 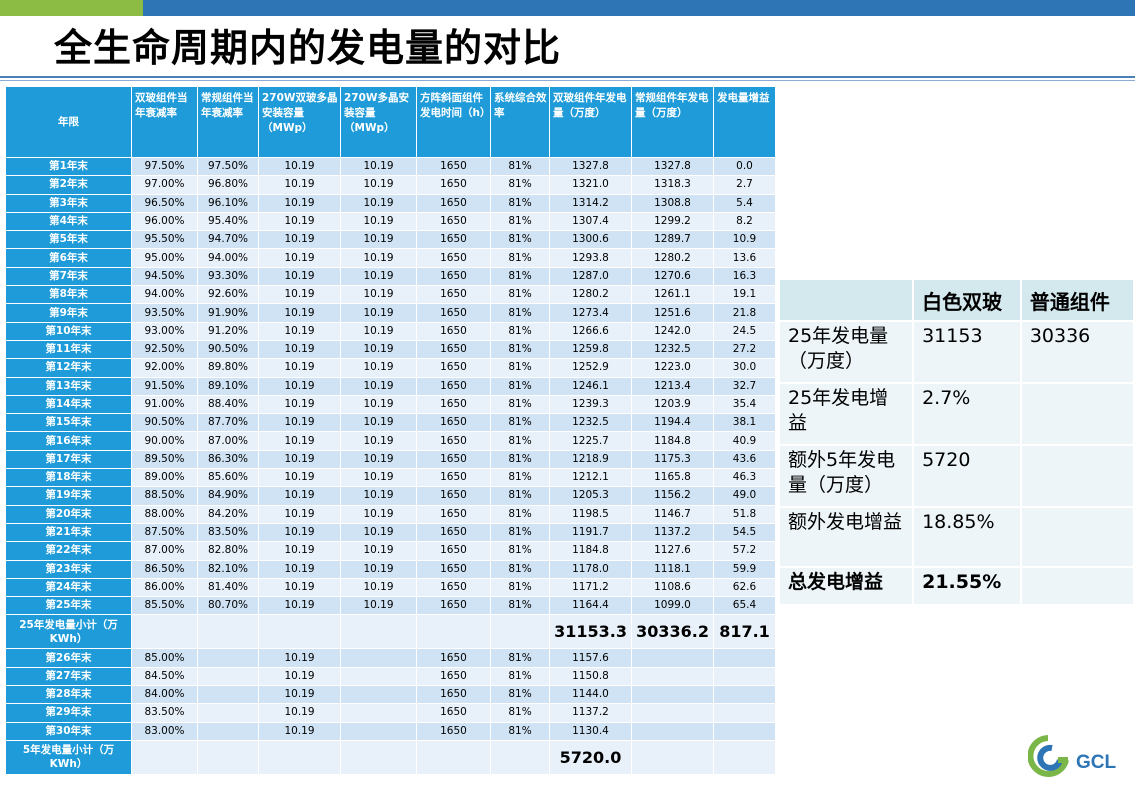 What do you see at coordinates (672, 203) in the screenshot?
I see `row-regular-output: 1308.8` at bounding box center [672, 203].